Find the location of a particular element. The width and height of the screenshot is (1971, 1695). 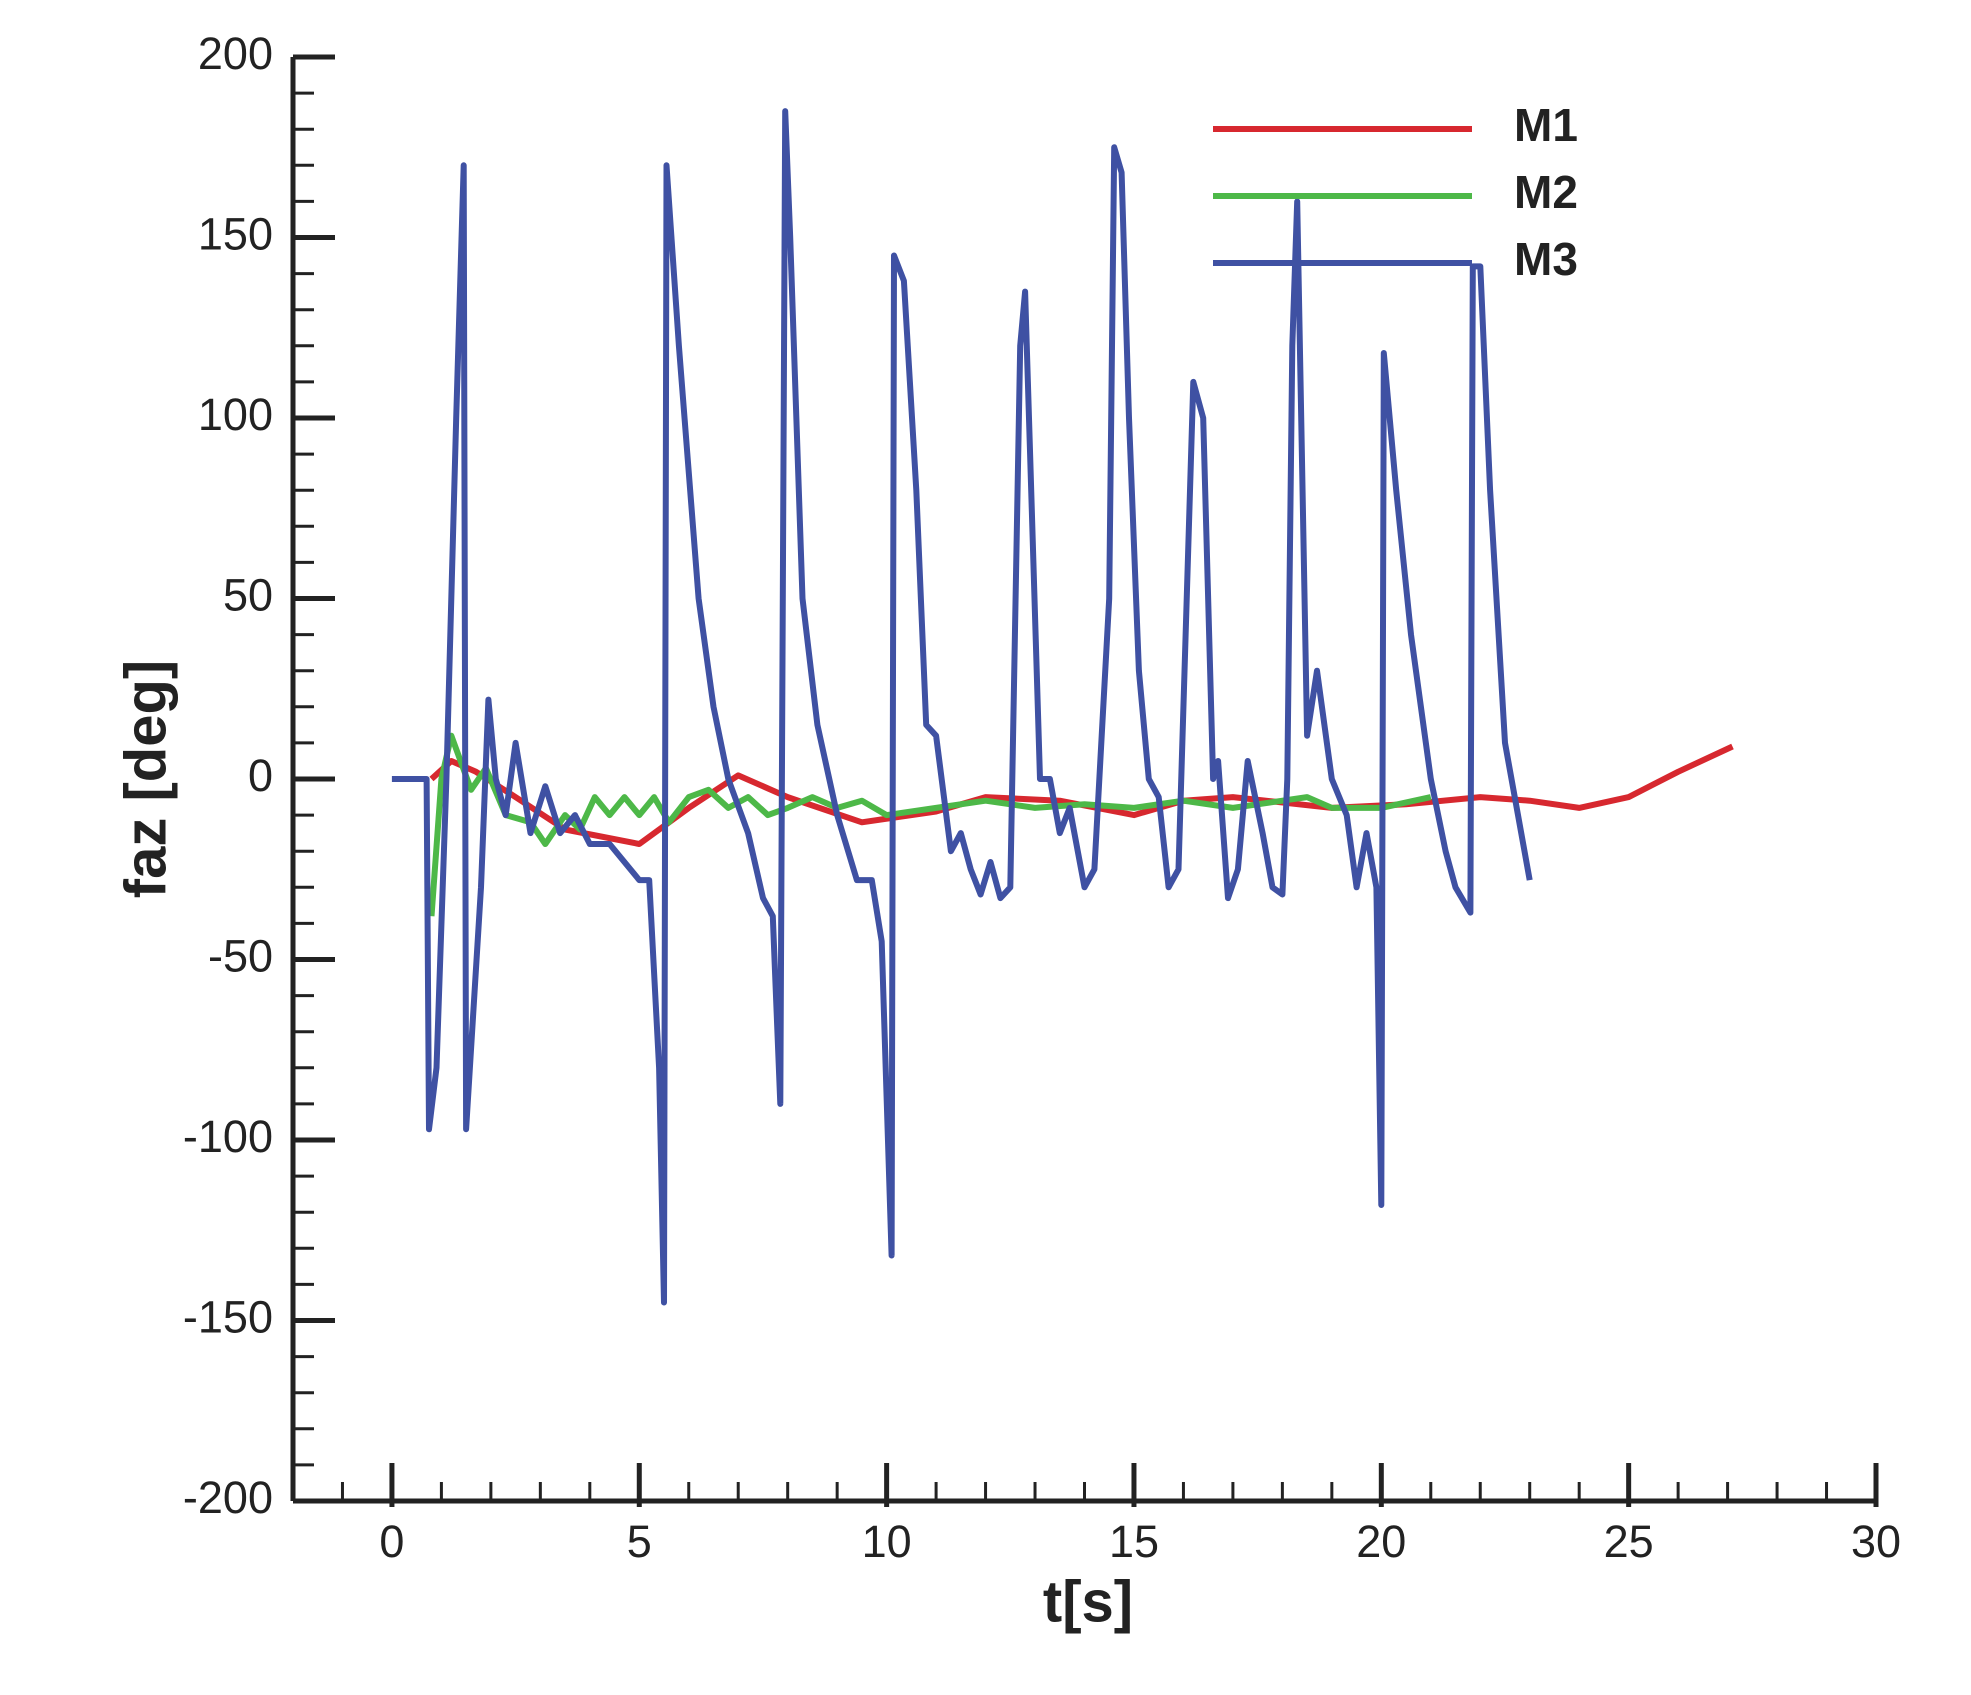

y-tick-label: 150 is located at coordinates (235, 233).